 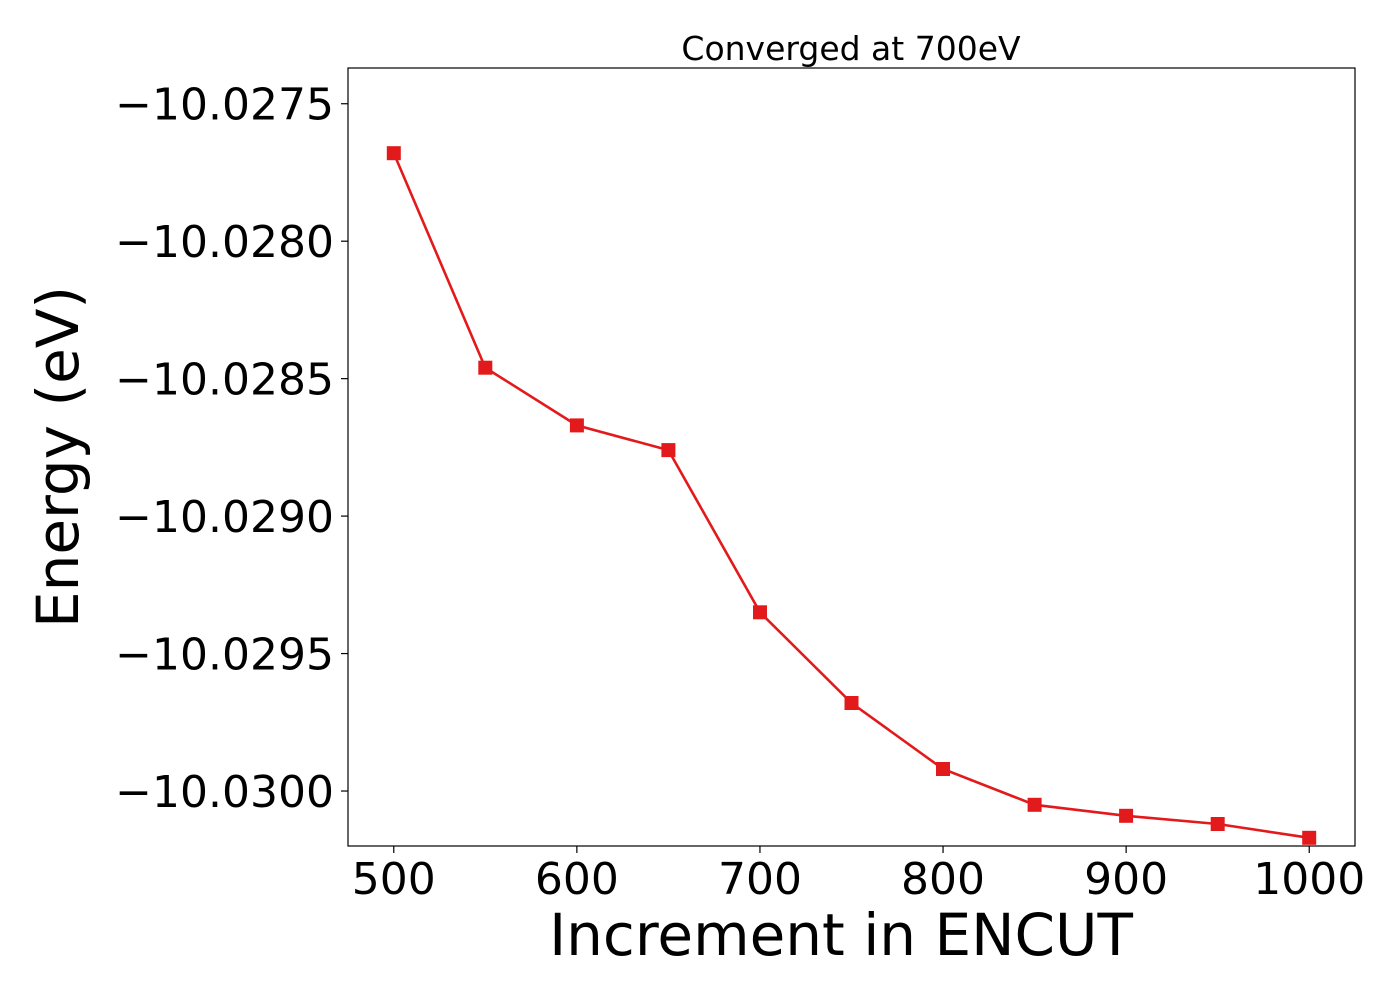 I want to click on y-axis-label: Energy (eV), so click(x=58, y=457).